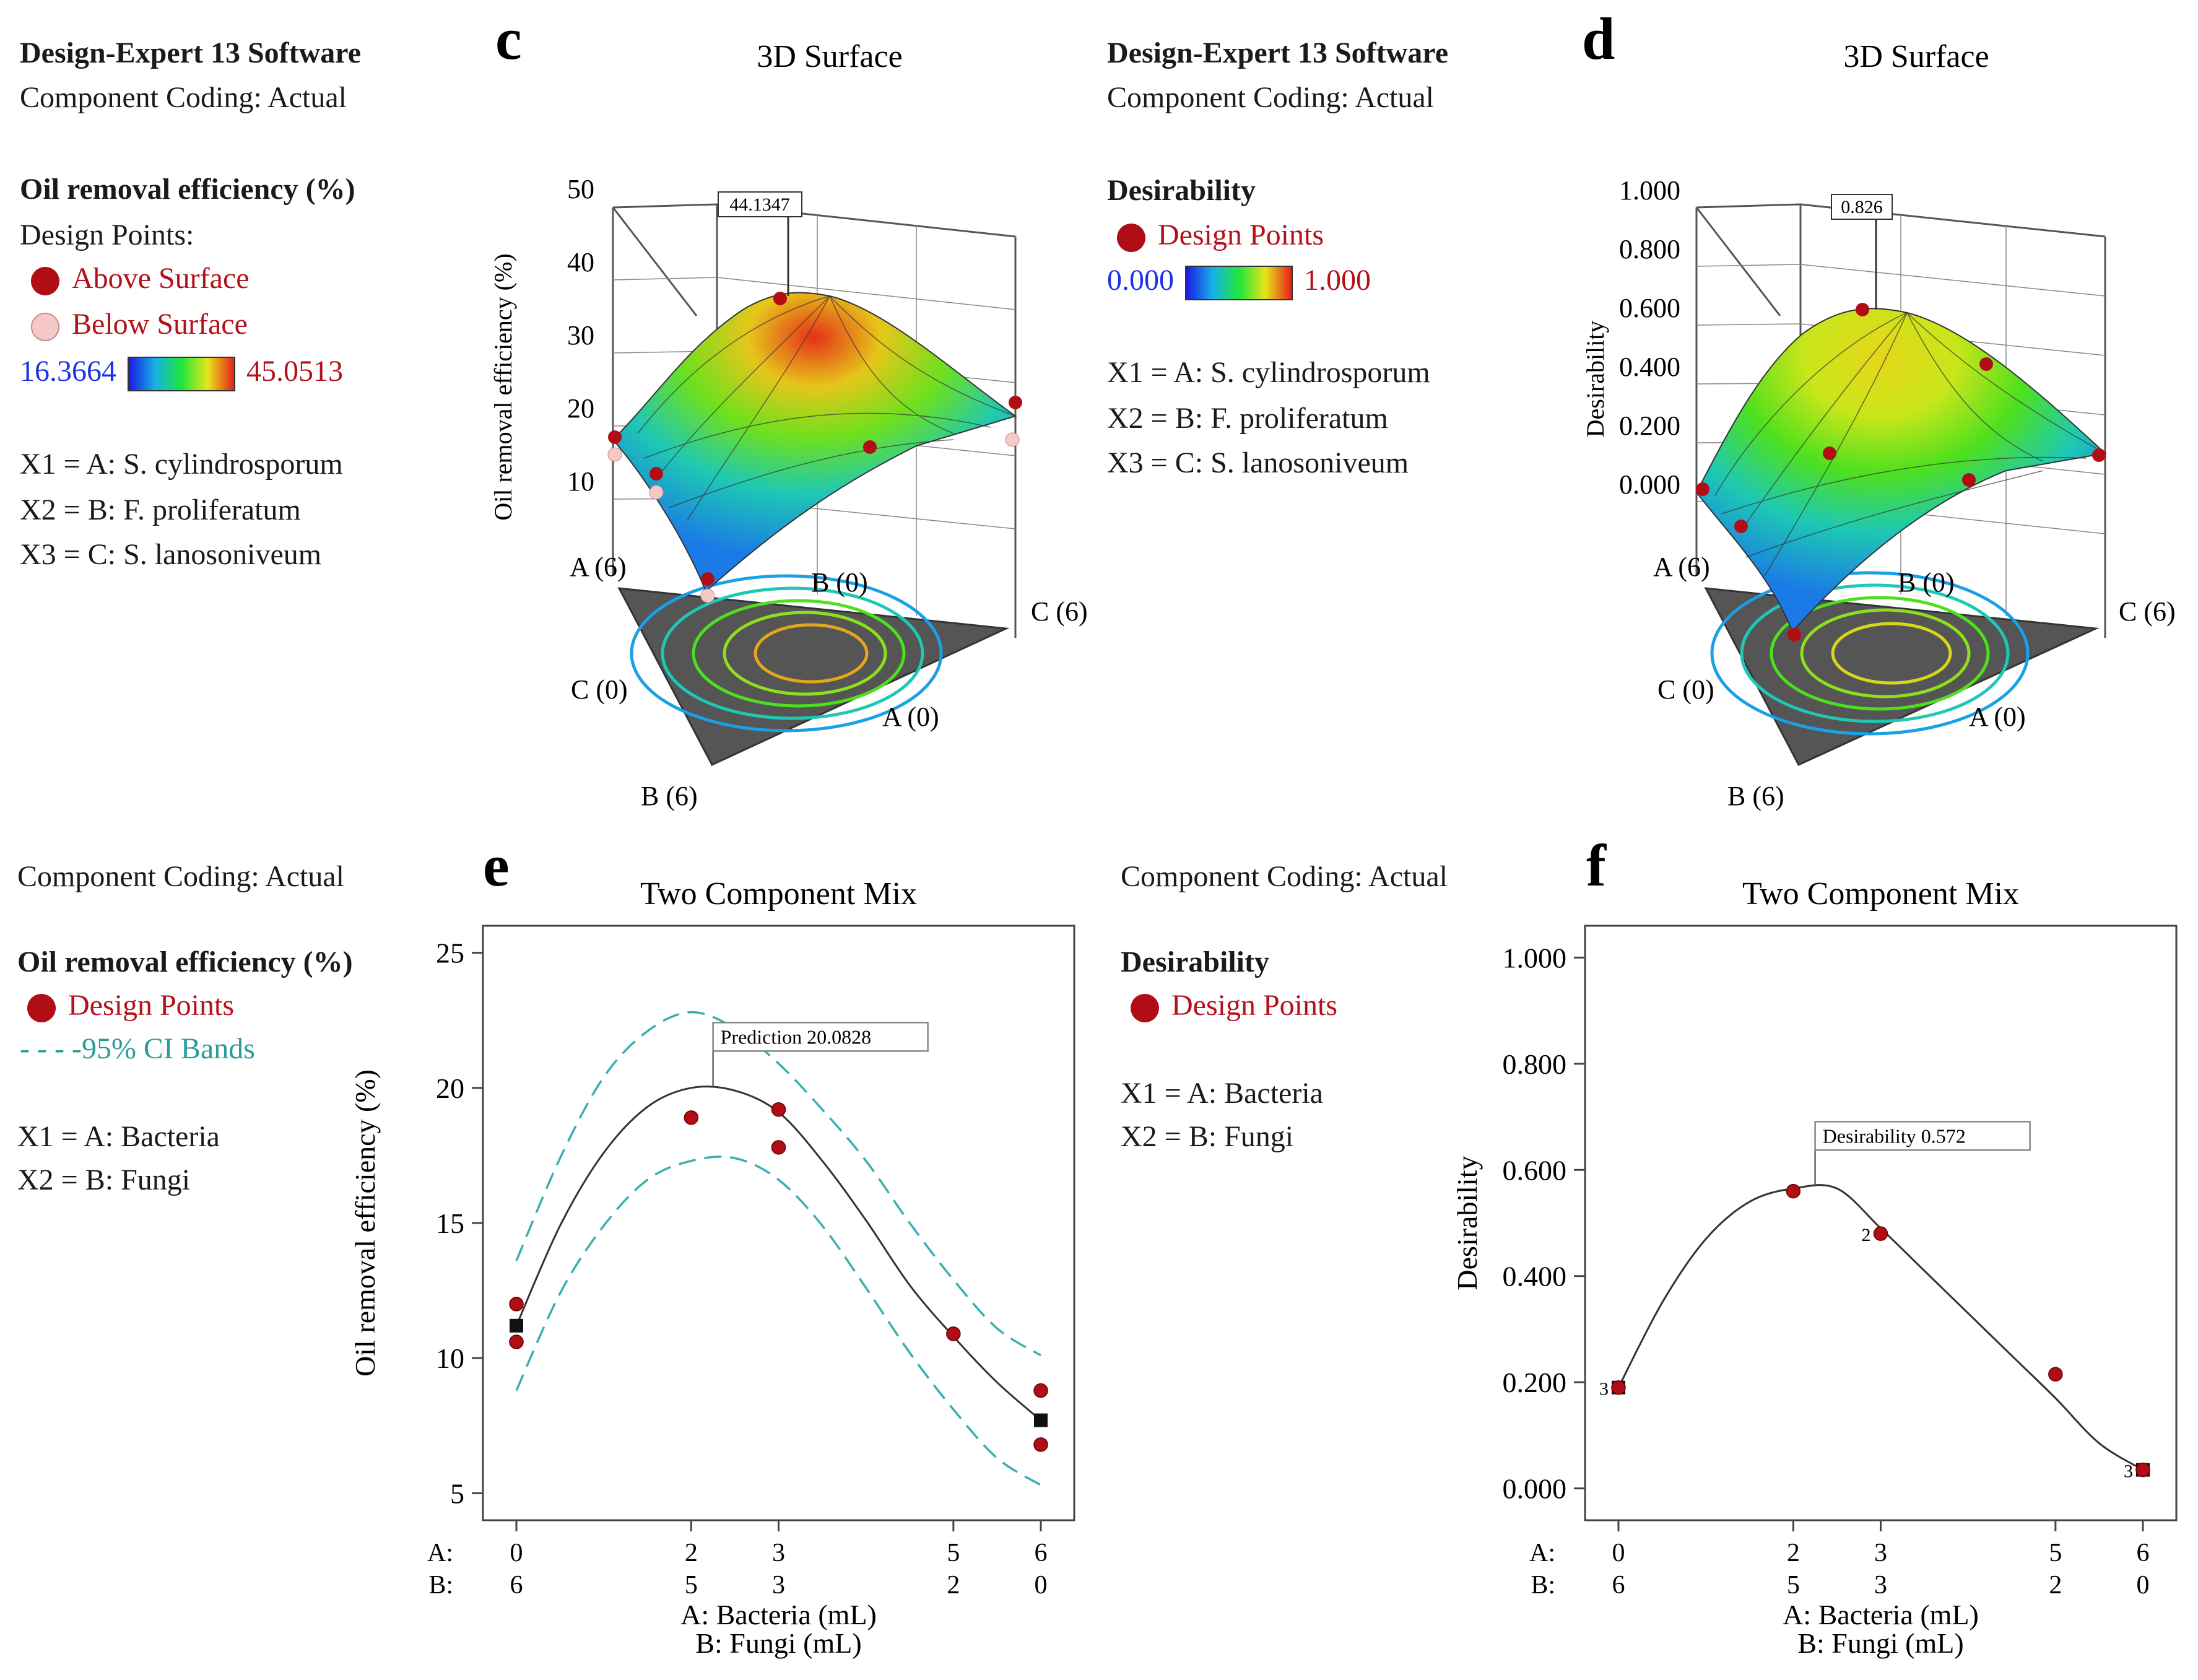  What do you see at coordinates (68, 371) in the screenshot?
I see `scale-min-c: 16.3664` at bounding box center [68, 371].